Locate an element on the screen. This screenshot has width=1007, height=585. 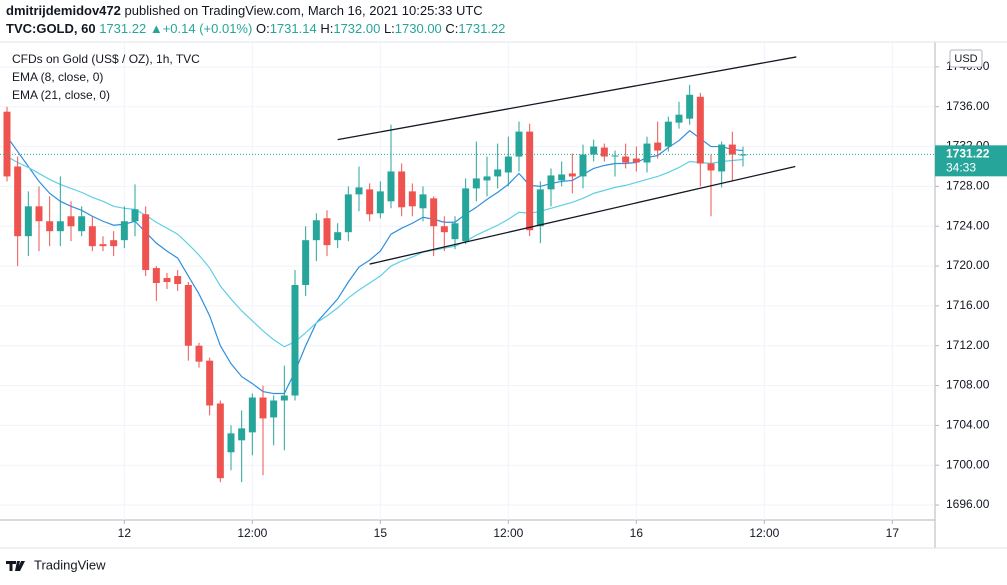
currency-label: USD is located at coordinates (965, 59).